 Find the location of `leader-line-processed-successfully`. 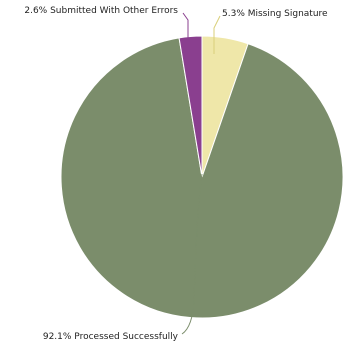

leader-line-processed-successfully is located at coordinates (192, 254).